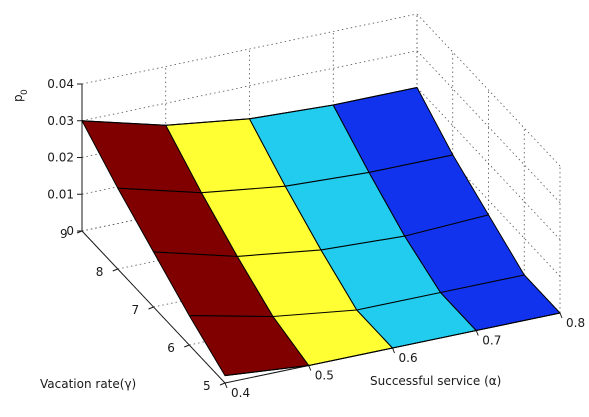 Image resolution: width=589 pixels, height=417 pixels. Describe the element at coordinates (435, 381) in the screenshot. I see `x-axis-label: Successful service (α)` at that location.